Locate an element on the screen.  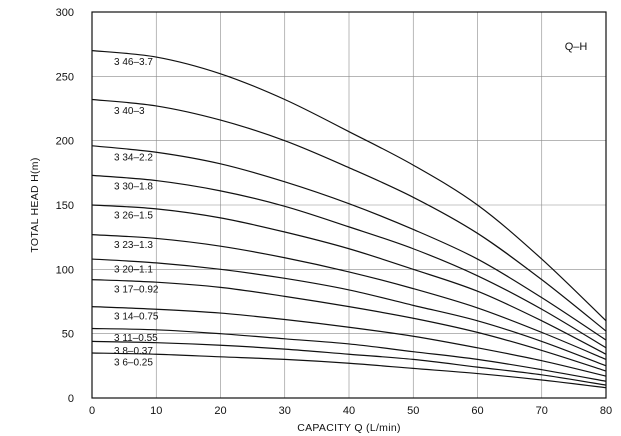
series-label: 3 40–3 is located at coordinates (129, 111).